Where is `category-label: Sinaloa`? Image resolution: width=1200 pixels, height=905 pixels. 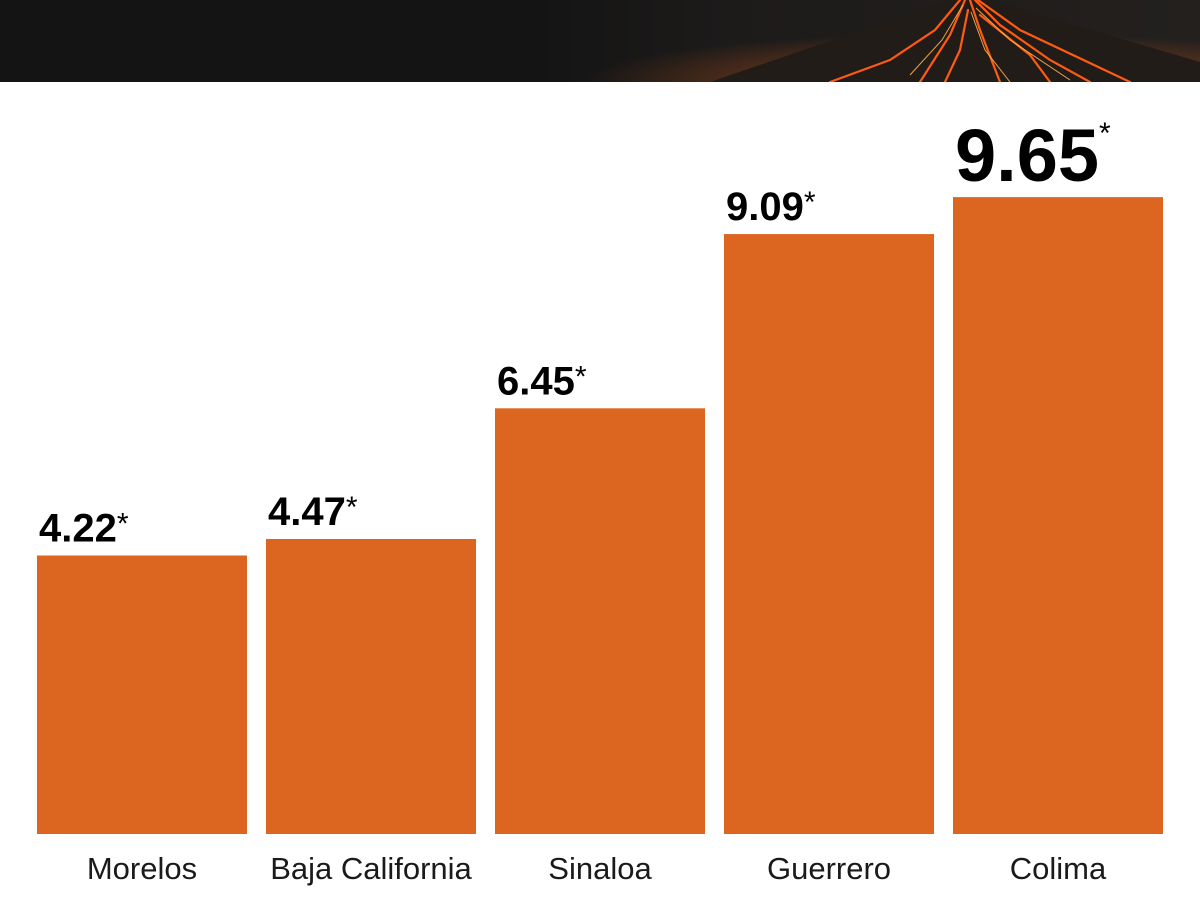 category-label: Sinaloa is located at coordinates (600, 868).